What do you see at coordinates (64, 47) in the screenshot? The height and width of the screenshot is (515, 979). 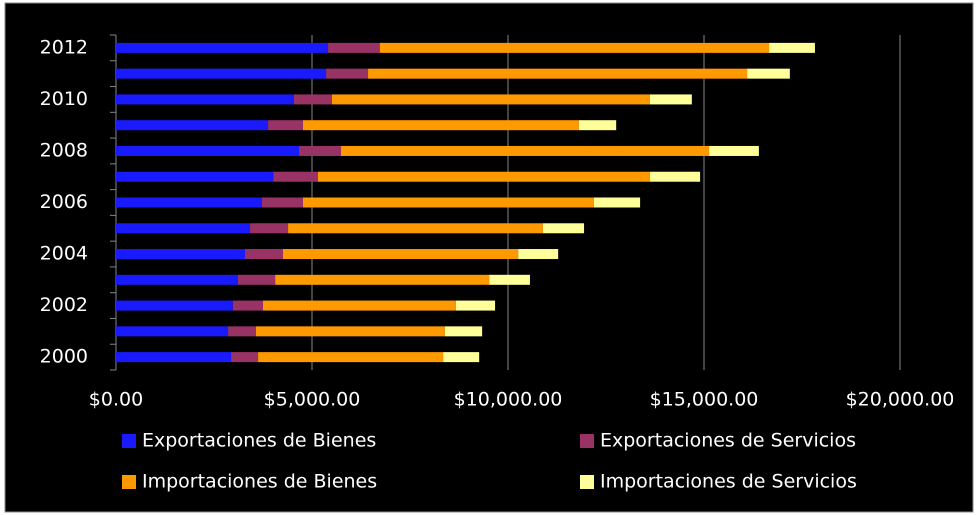 I see `y-tick-label: 2012` at bounding box center [64, 47].